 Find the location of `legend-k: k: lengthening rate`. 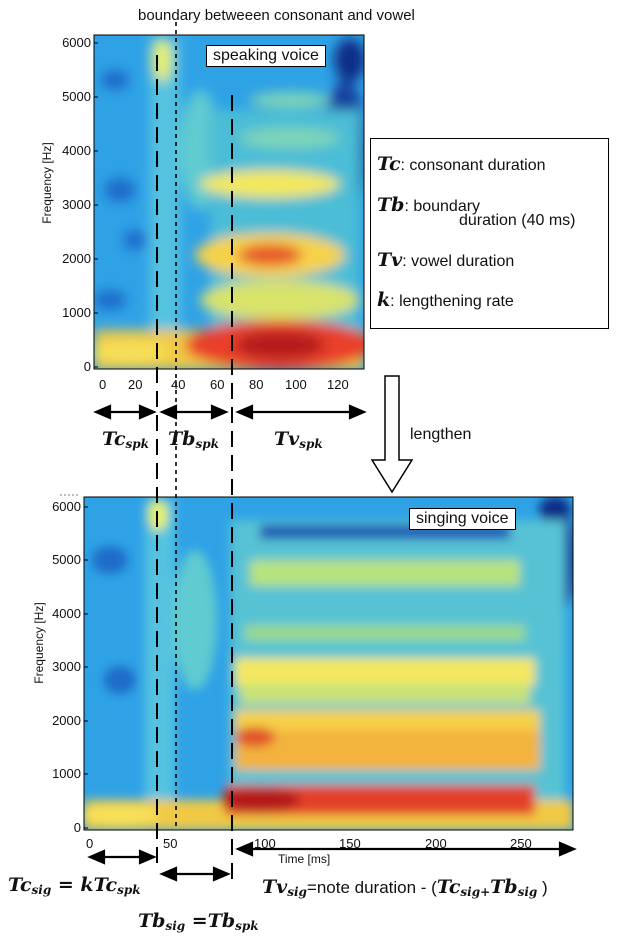

legend-k: k: lengthening rate is located at coordinates (445, 300).